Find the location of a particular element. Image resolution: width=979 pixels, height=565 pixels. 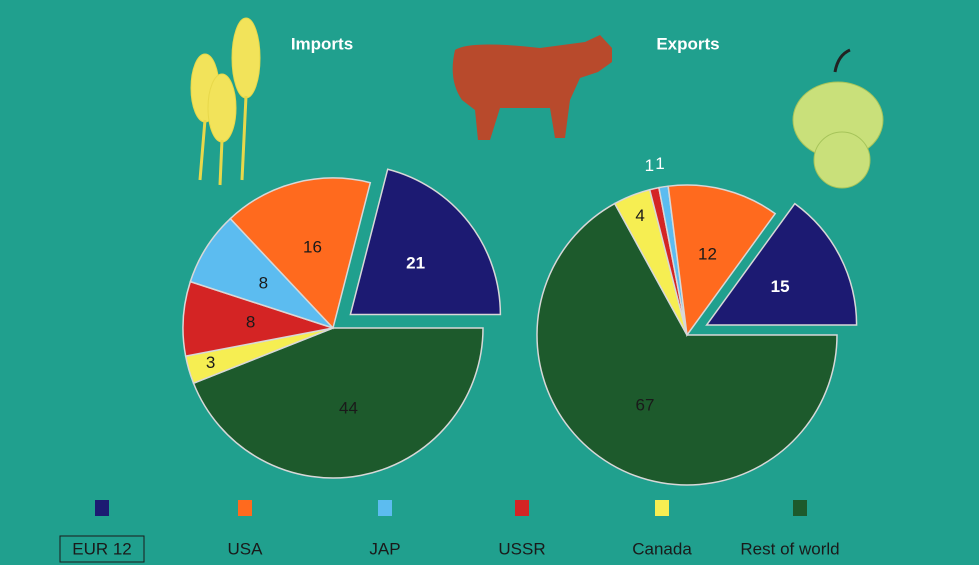

legend-label: EUR 12 is located at coordinates (102, 548).